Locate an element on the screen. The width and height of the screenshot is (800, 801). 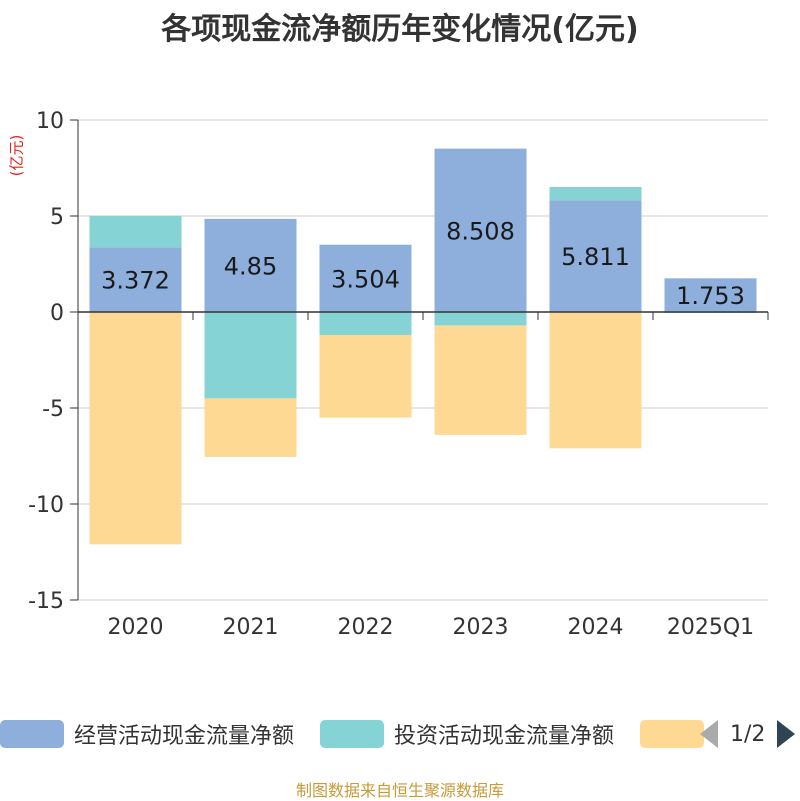
legend-item-investing: 投资活动现金流量净额 is located at coordinates (467, 734).